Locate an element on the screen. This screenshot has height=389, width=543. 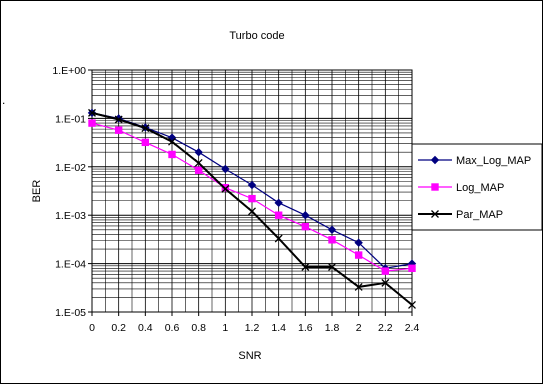
x-tick-label: 2.4 is located at coordinates (412, 328).